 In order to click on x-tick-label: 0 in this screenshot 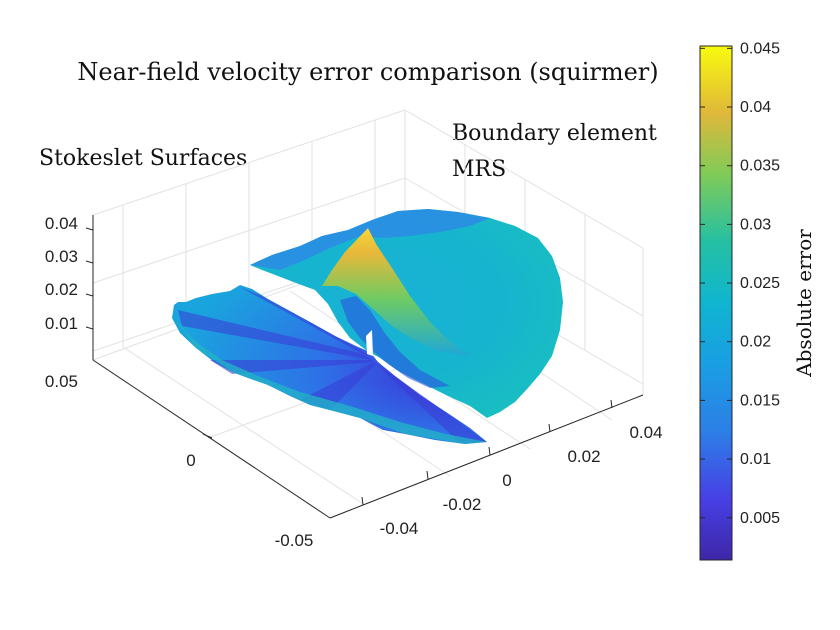, I will do `click(506, 480)`.